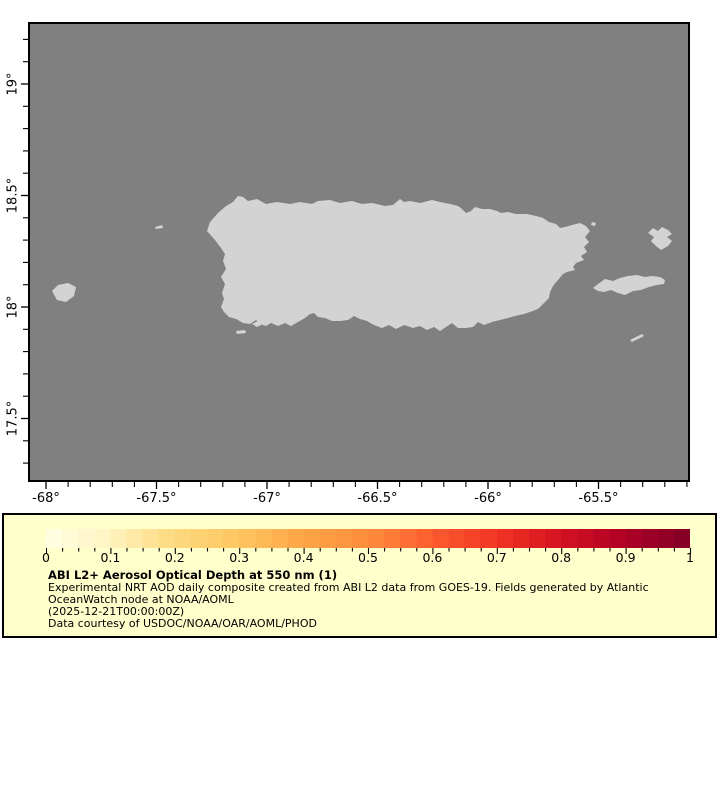 The image size is (720, 800). Describe the element at coordinates (303, 557) in the screenshot. I see `colorbar-tick-label: 0.4` at that location.